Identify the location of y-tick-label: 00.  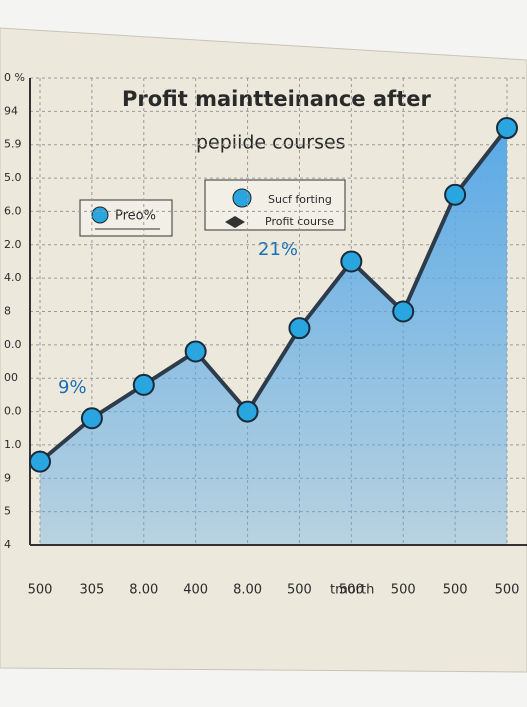
(11, 377).